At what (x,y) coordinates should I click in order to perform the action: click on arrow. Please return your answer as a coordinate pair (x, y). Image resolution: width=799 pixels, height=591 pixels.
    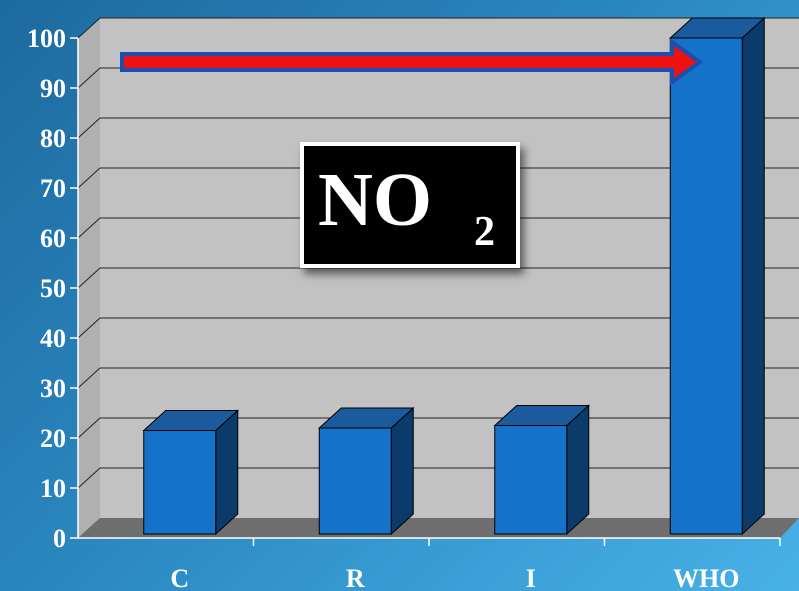
    Looking at the image, I should click on (412, 62).